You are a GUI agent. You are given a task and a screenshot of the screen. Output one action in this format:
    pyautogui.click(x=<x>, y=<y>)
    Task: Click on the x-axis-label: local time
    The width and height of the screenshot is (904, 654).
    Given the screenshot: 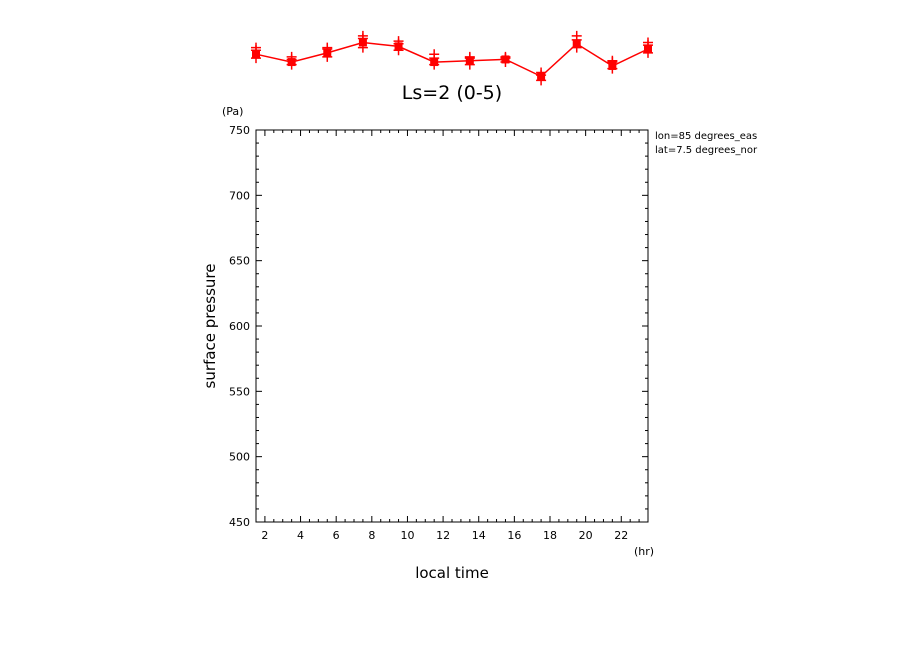 What is the action you would take?
    pyautogui.click(x=452, y=573)
    